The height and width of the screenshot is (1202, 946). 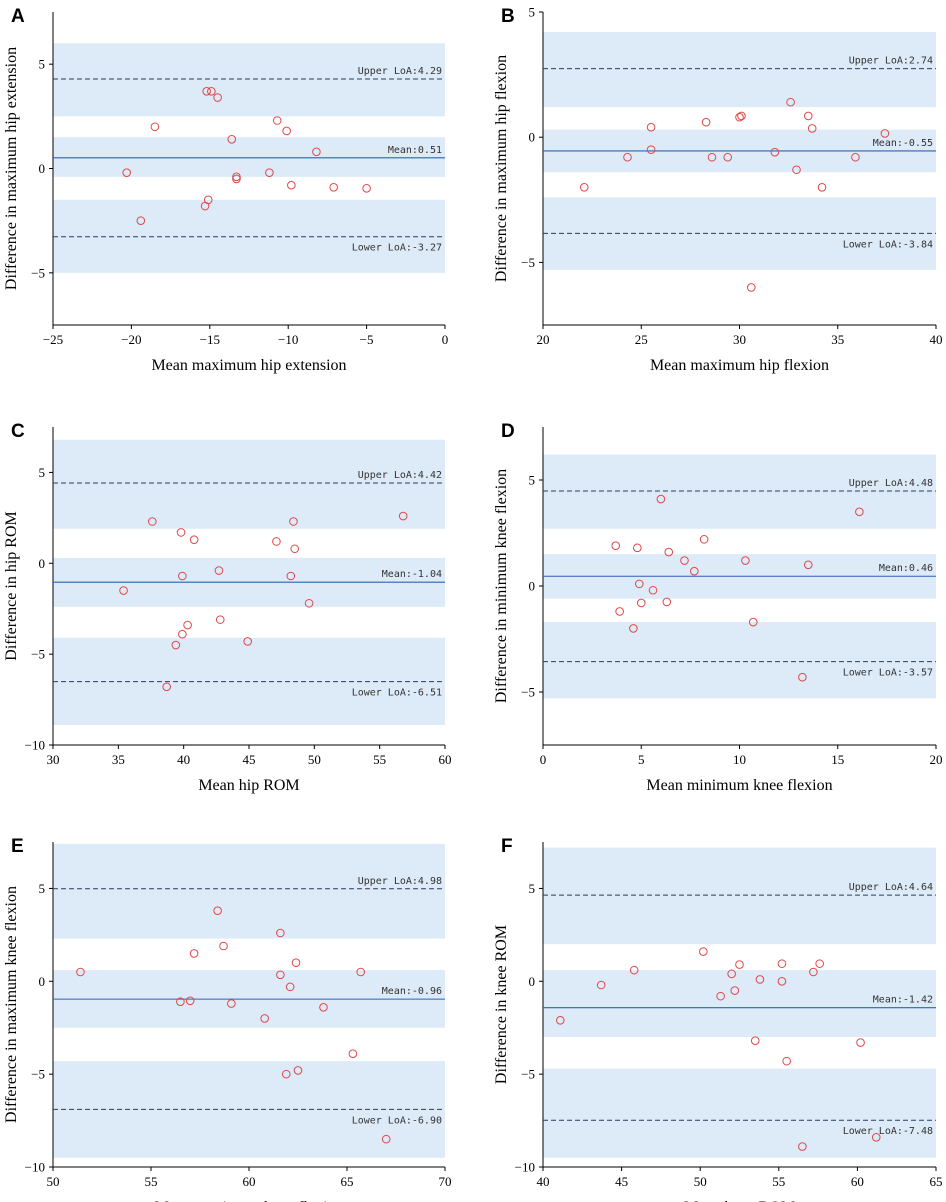 I want to click on x-tick-label: 70, so click(x=445, y=1181).